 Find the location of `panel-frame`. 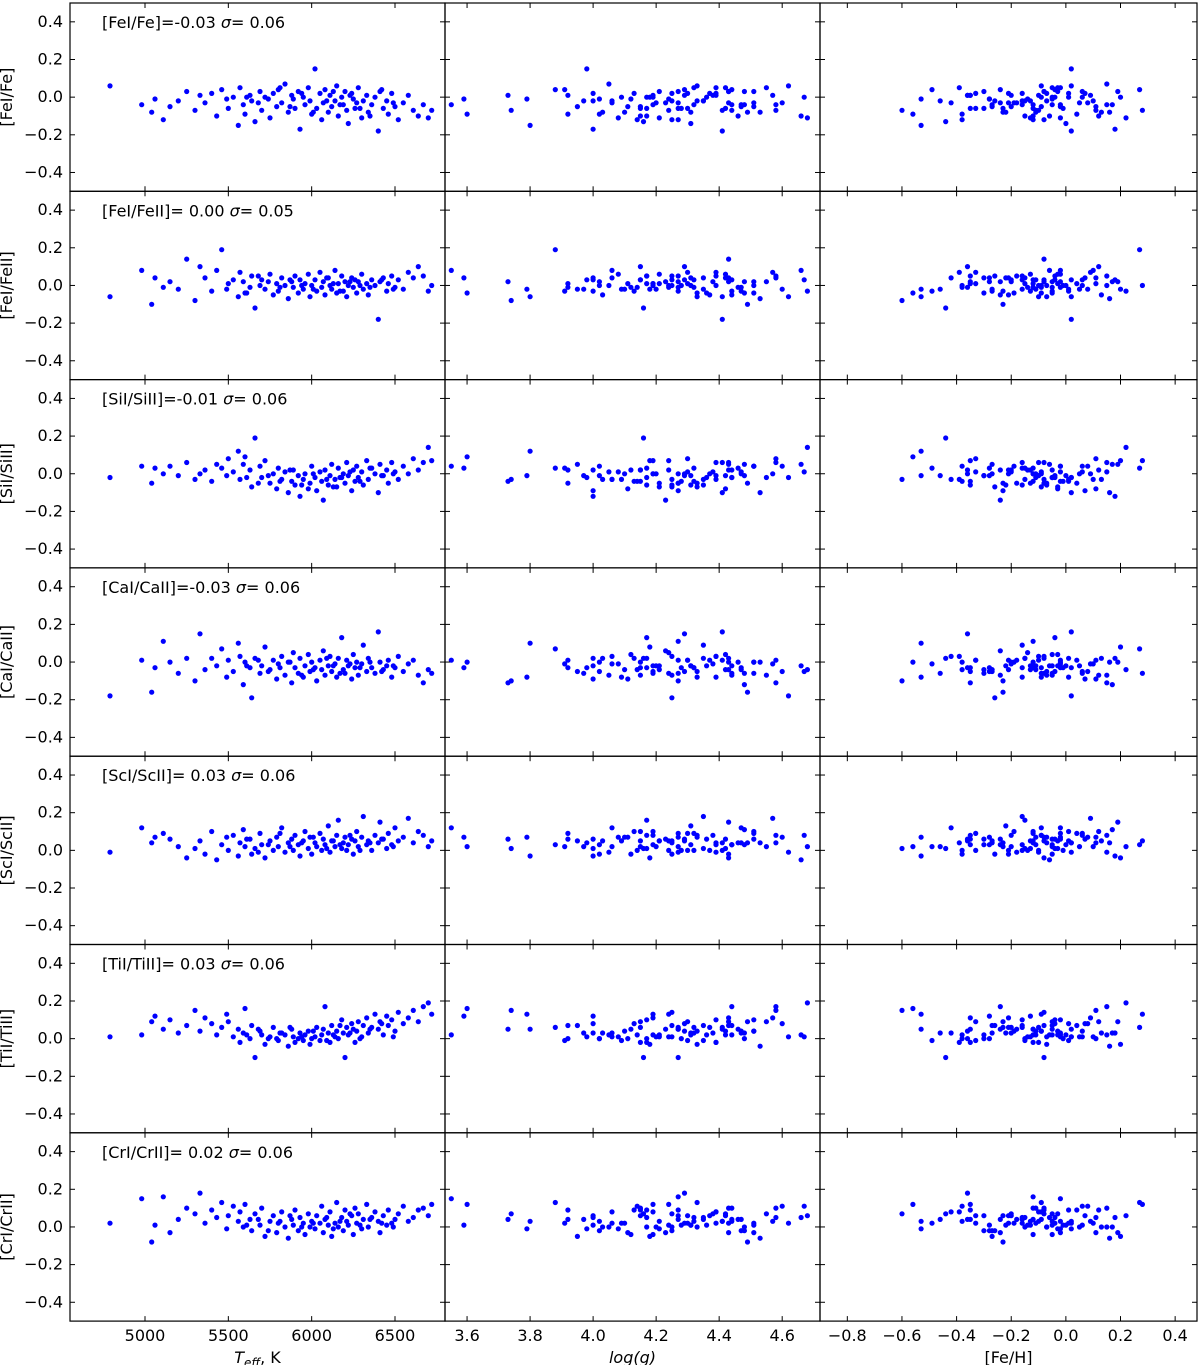

panel-frame is located at coordinates (1008, 97).